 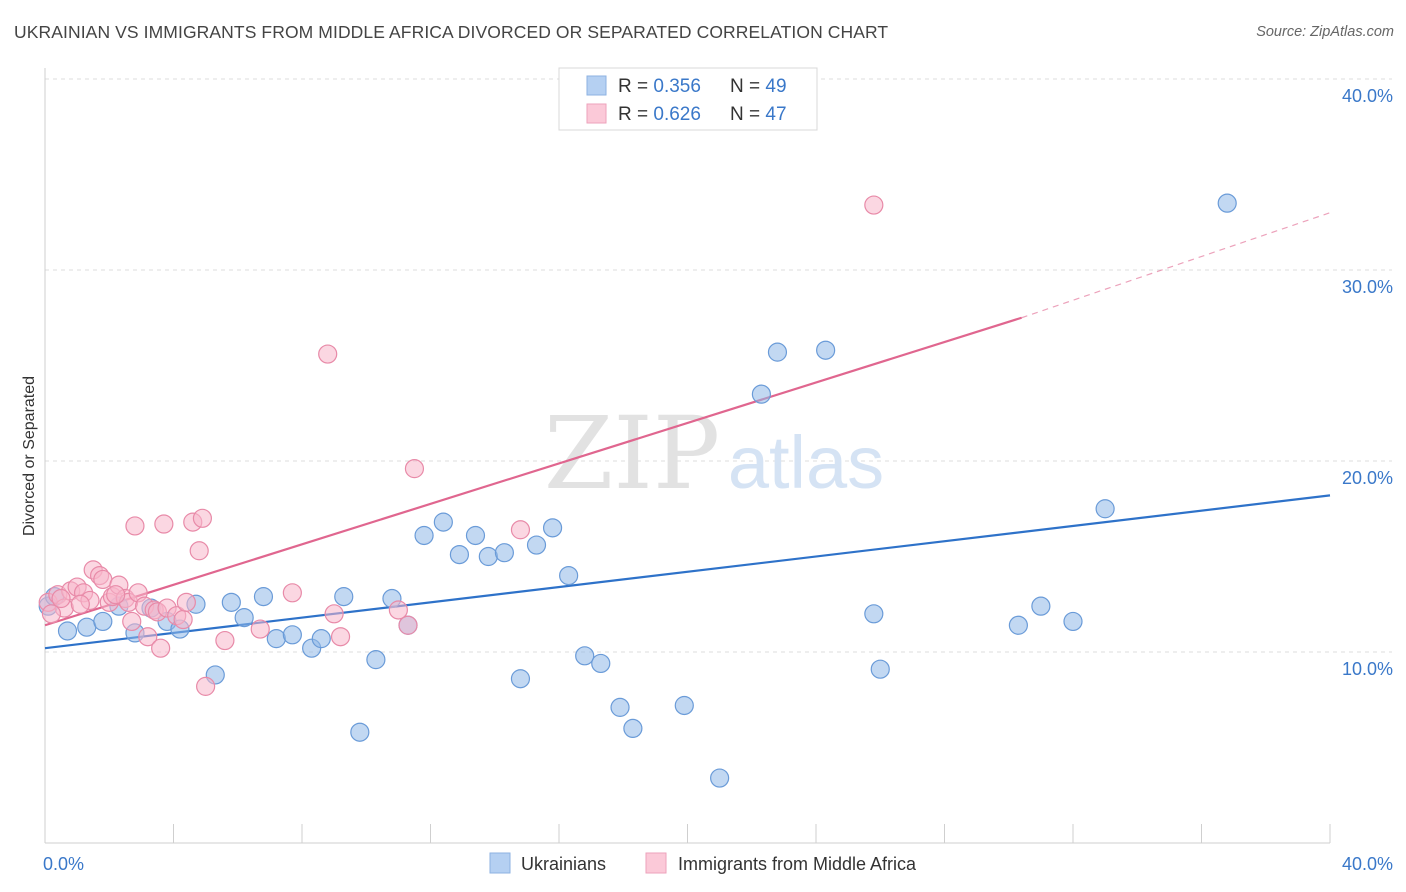 What do you see at coordinates (677, 86) in the screenshot?
I see `legend-r-value-0: 0.356` at bounding box center [677, 86].